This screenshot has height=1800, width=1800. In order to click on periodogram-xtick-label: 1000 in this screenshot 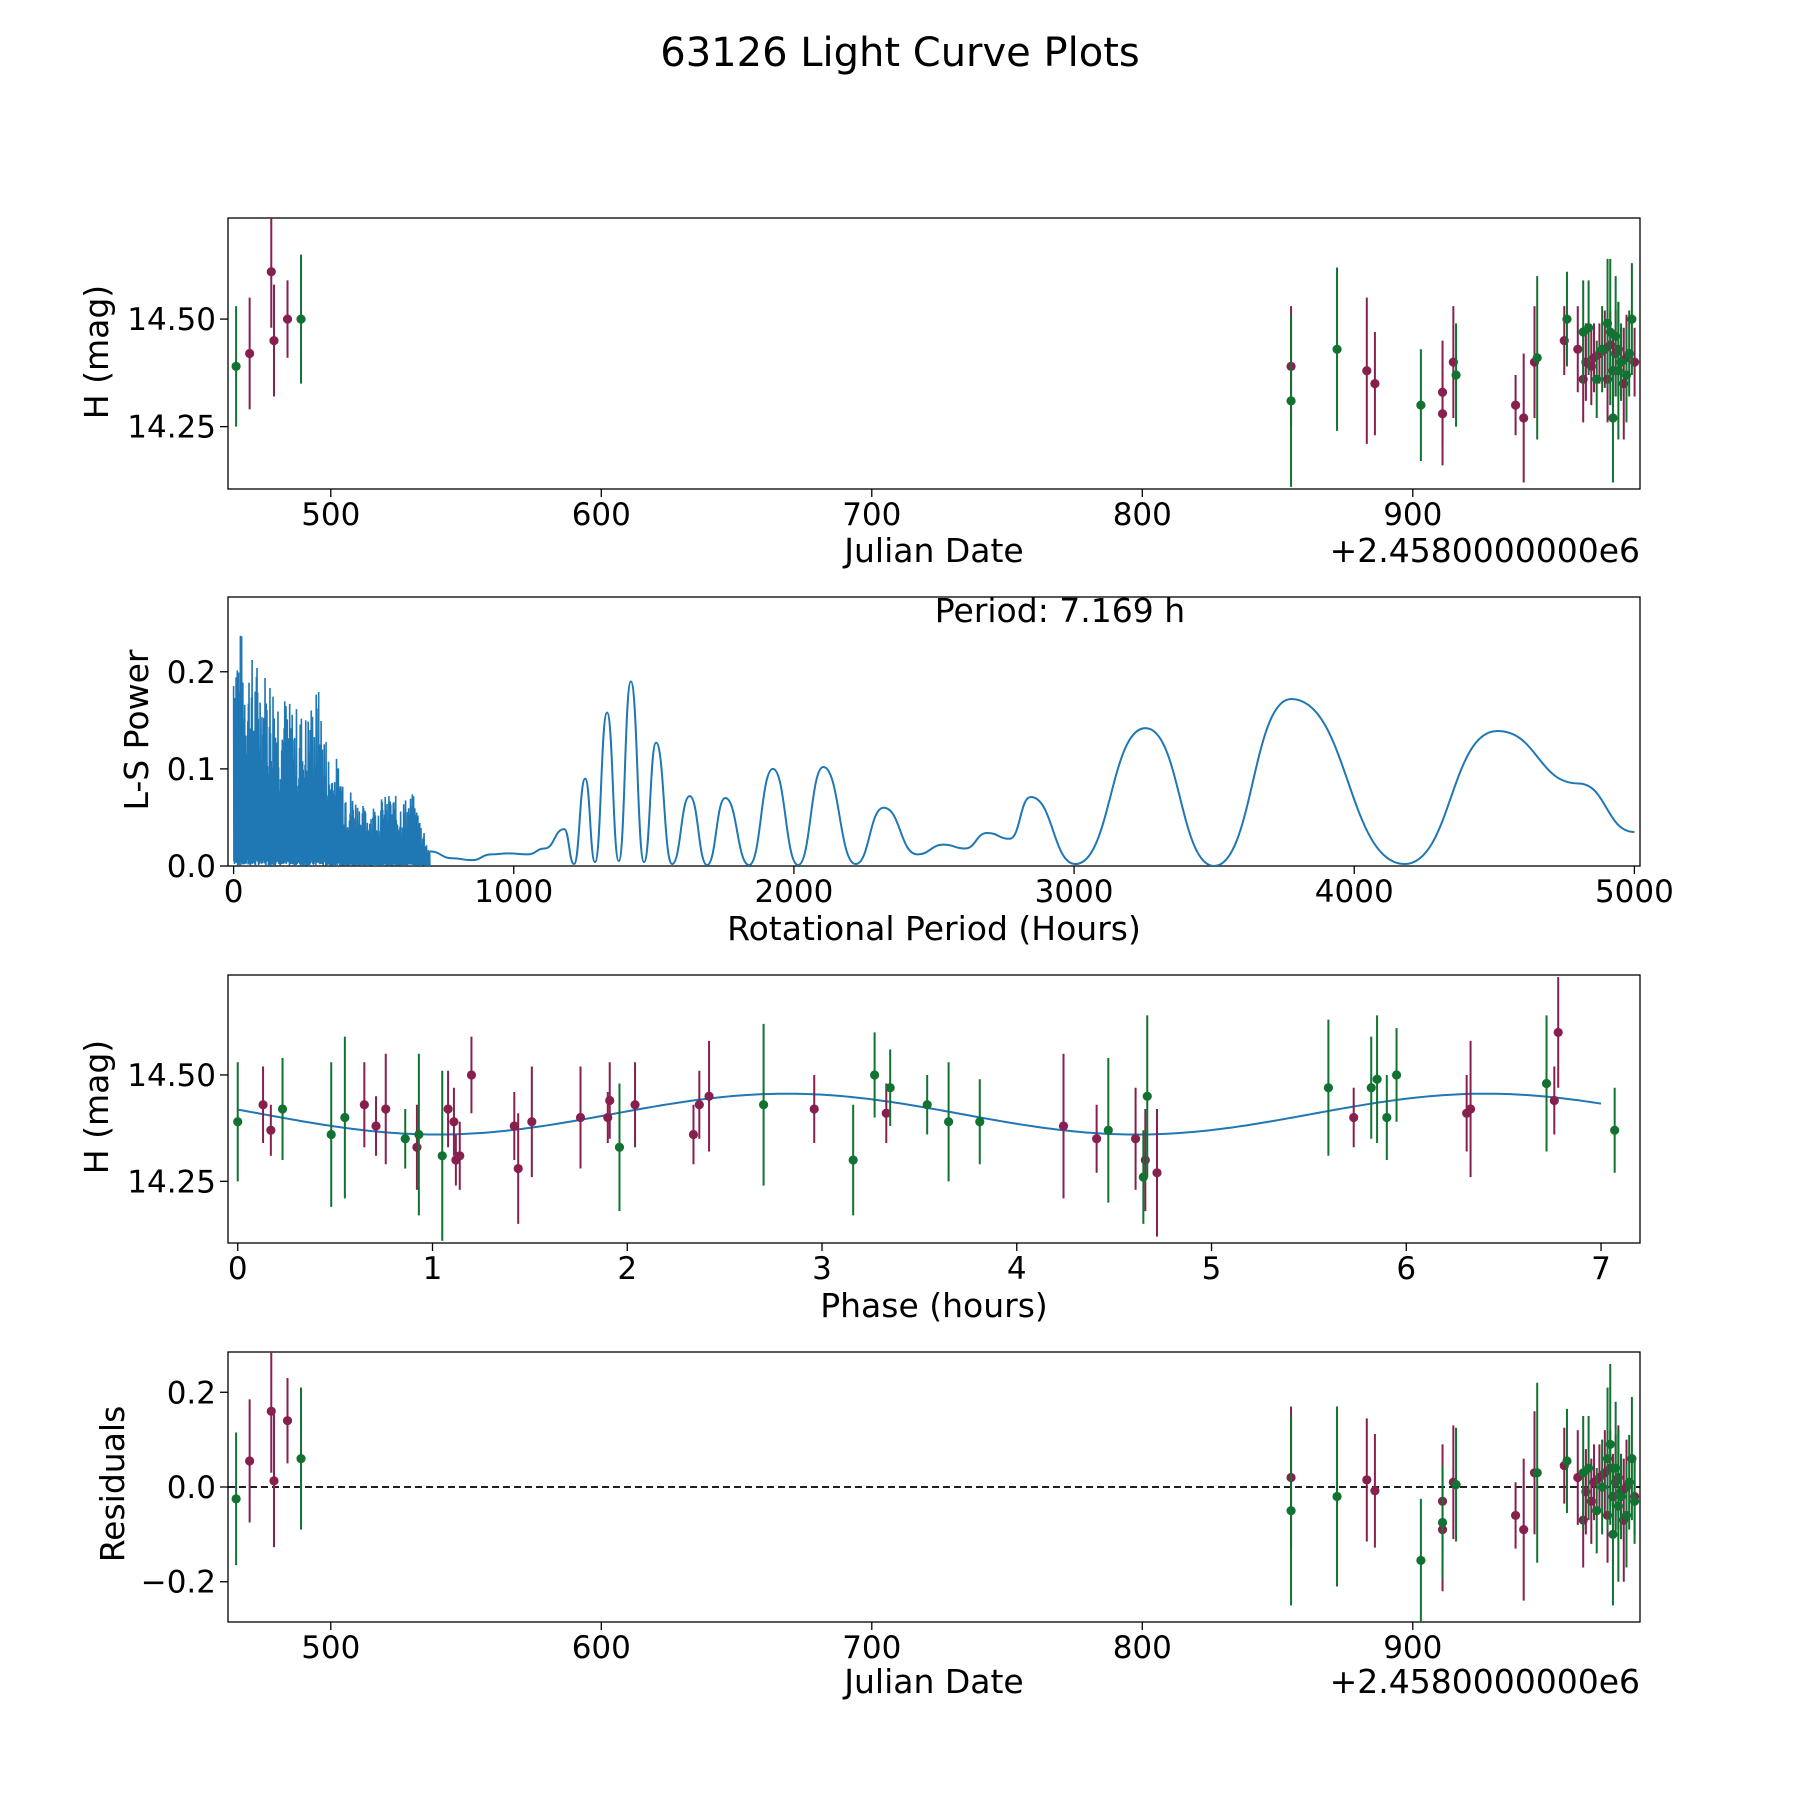, I will do `click(513, 892)`.